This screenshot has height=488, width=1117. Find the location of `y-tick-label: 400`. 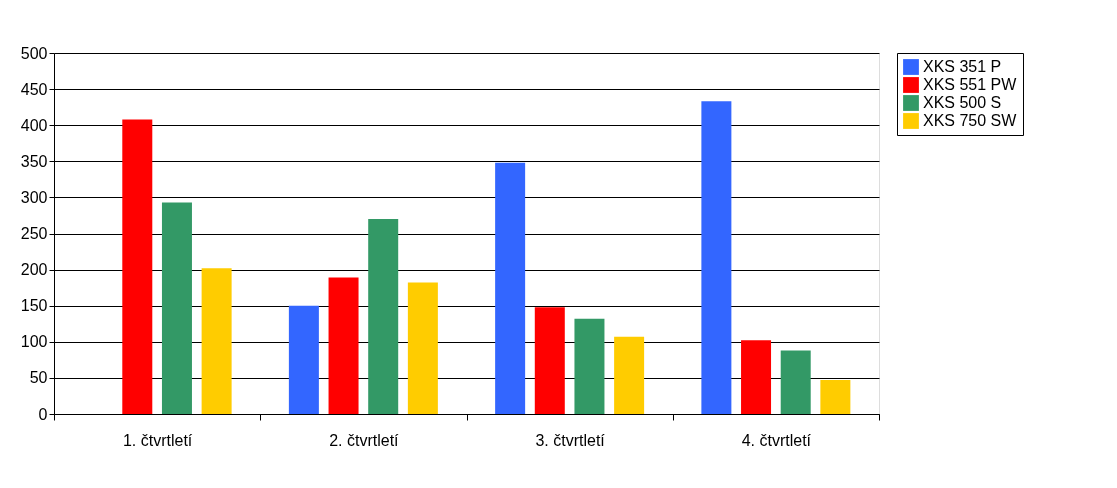

y-tick-label: 400 is located at coordinates (34, 125).